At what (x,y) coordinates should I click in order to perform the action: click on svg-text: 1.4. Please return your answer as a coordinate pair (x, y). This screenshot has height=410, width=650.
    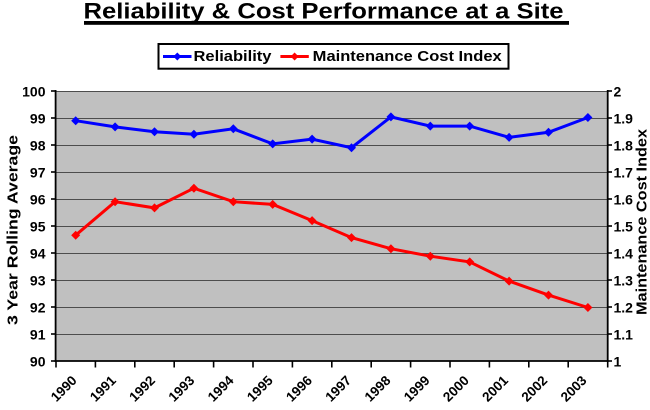
    Looking at the image, I should click on (624, 254).